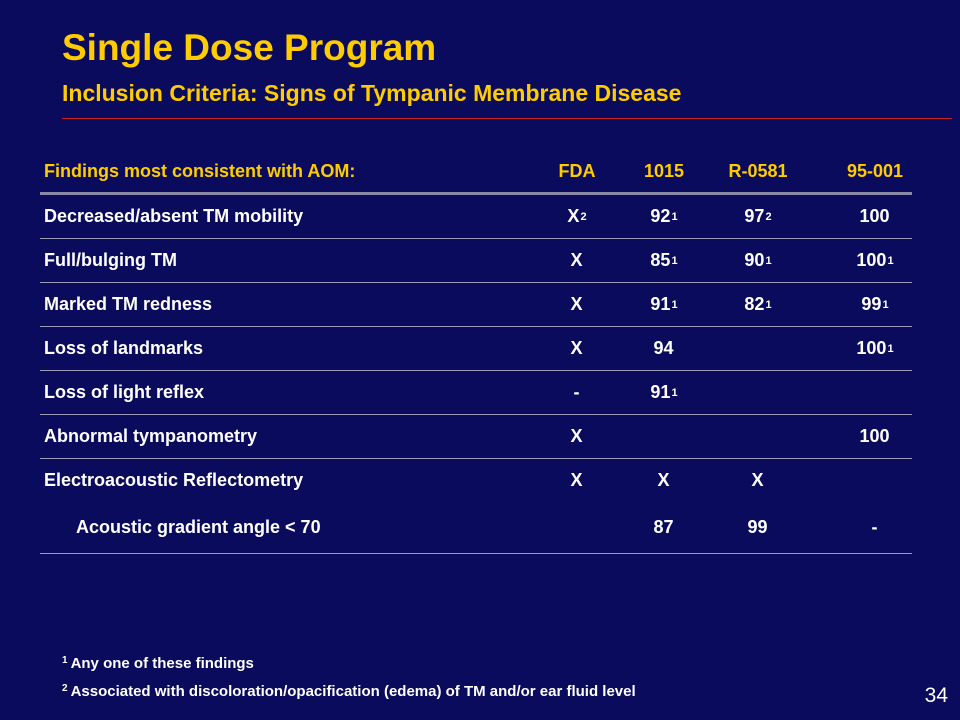 This screenshot has height=720, width=960. What do you see at coordinates (110, 260) in the screenshot?
I see `finding-label: Full/bulging TM` at bounding box center [110, 260].